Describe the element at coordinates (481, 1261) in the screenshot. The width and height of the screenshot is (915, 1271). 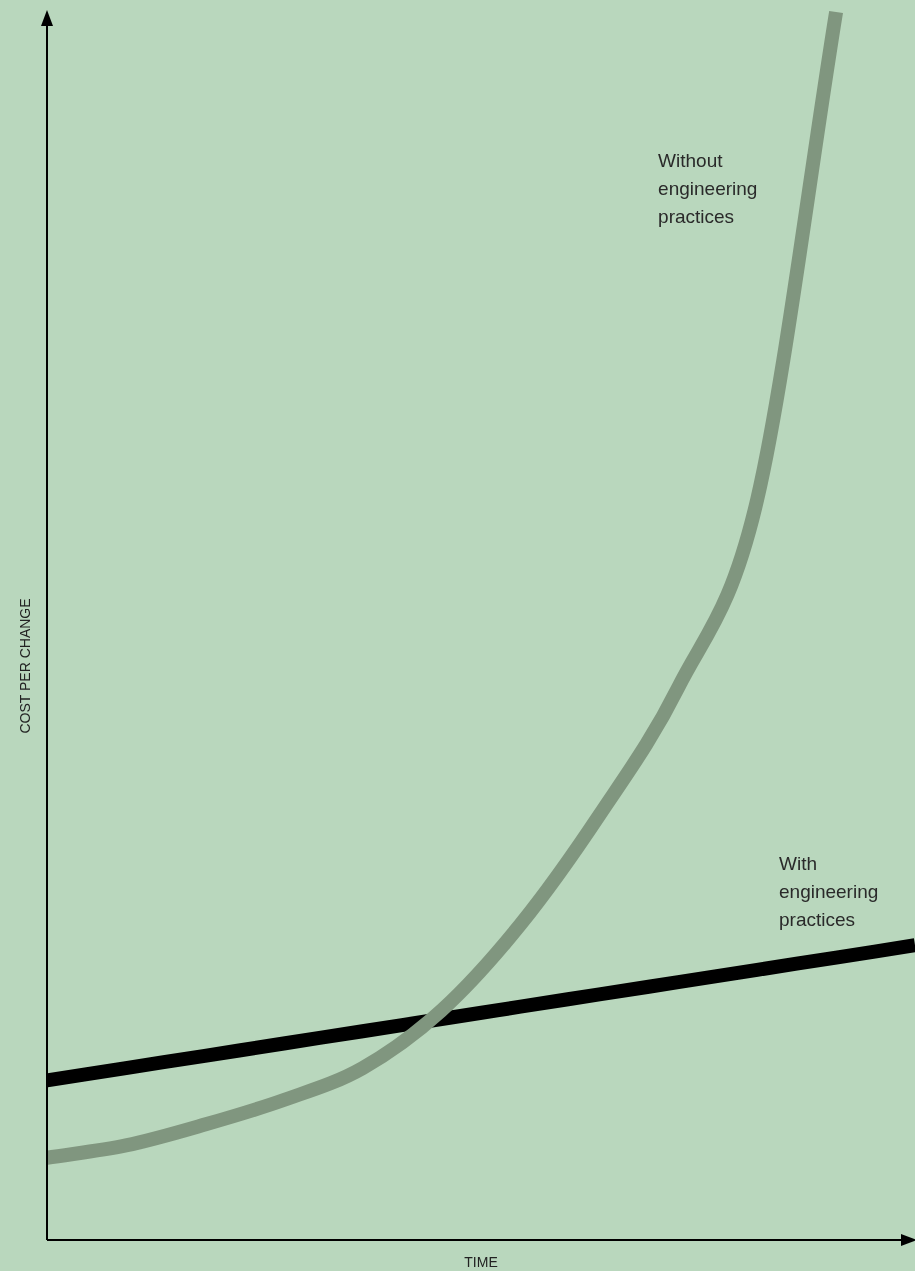
I see `x-axis-title: TIME` at that location.